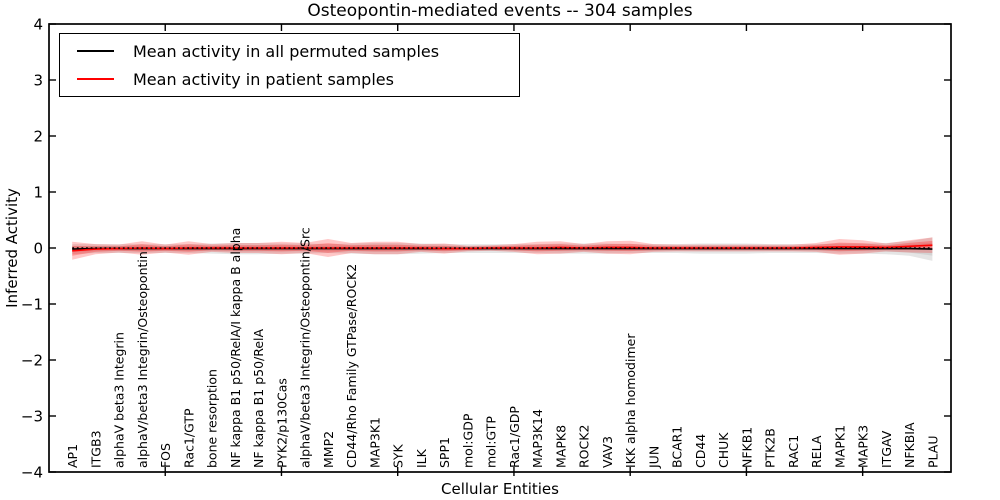 The width and height of the screenshot is (1000, 500). What do you see at coordinates (32, 417) in the screenshot?
I see `y-tick-label: −3` at bounding box center [32, 417].